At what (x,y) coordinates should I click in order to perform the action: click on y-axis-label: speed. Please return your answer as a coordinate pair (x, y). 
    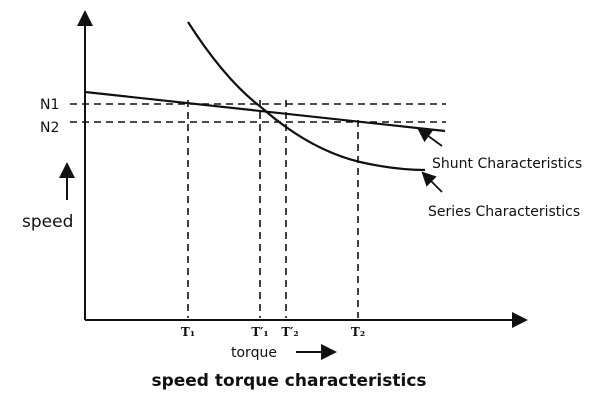
    Looking at the image, I should click on (47, 222).